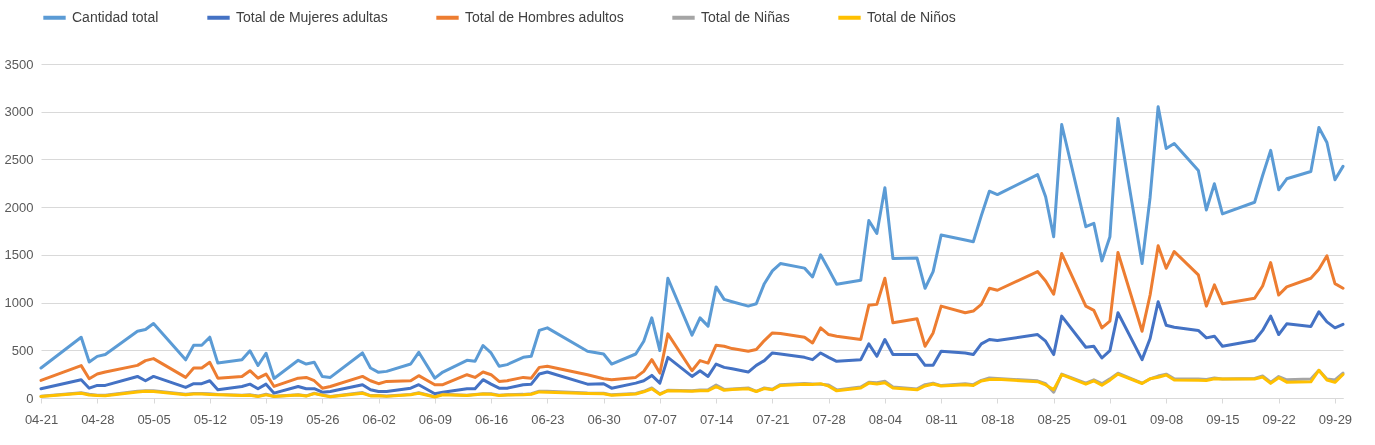  I want to click on x-tick-label: 07-21, so click(773, 419).